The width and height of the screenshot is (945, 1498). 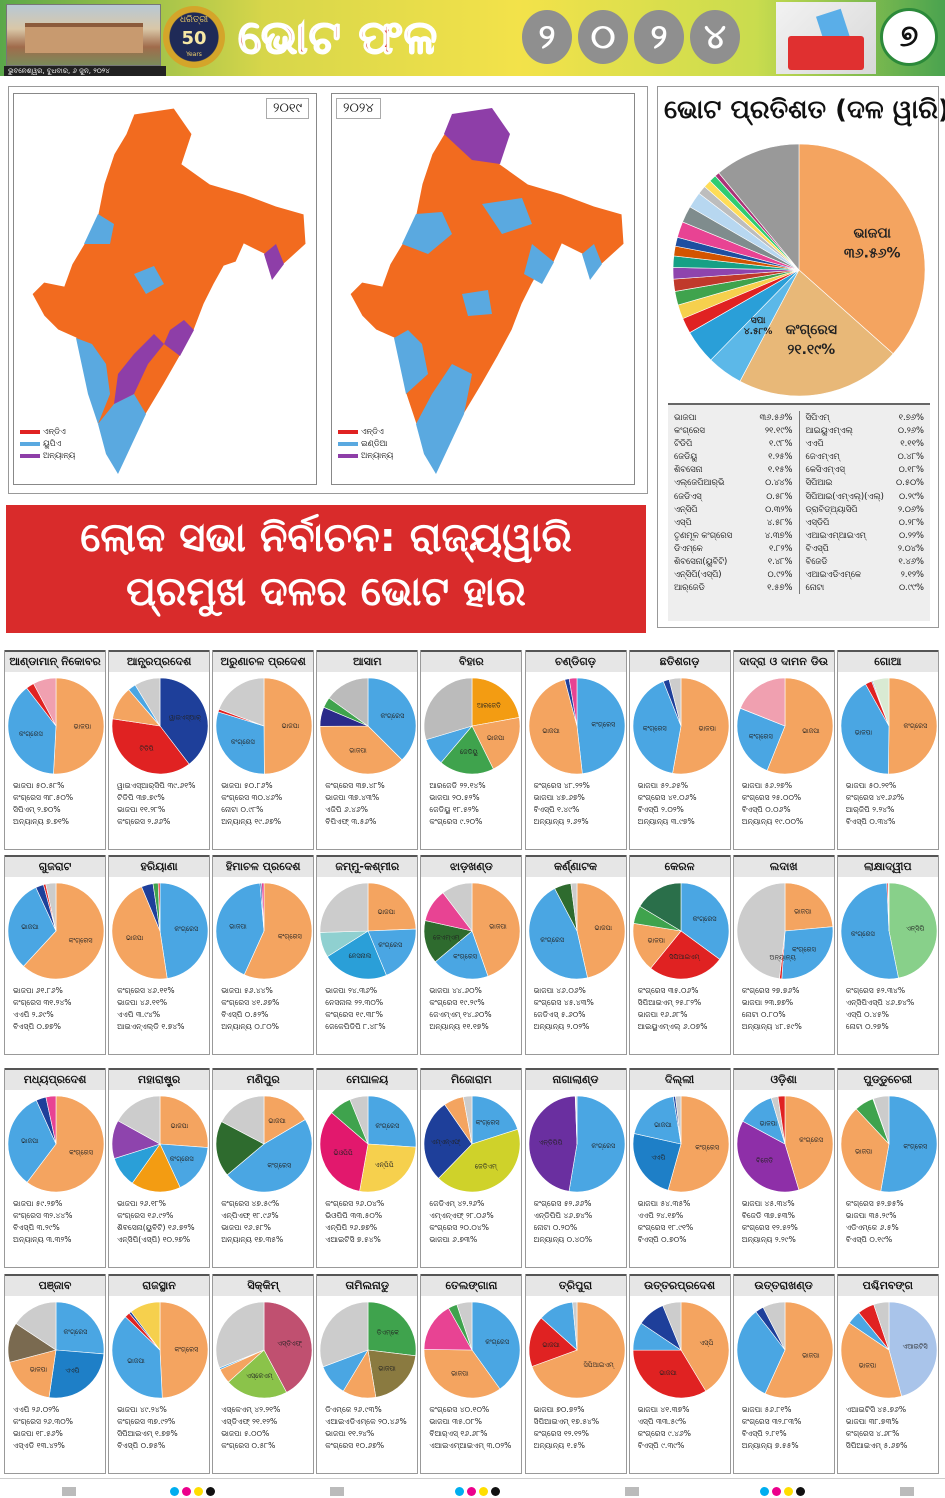 I want to click on state-name: ତେଲଙ୍ଗାନା, so click(x=471, y=1285).